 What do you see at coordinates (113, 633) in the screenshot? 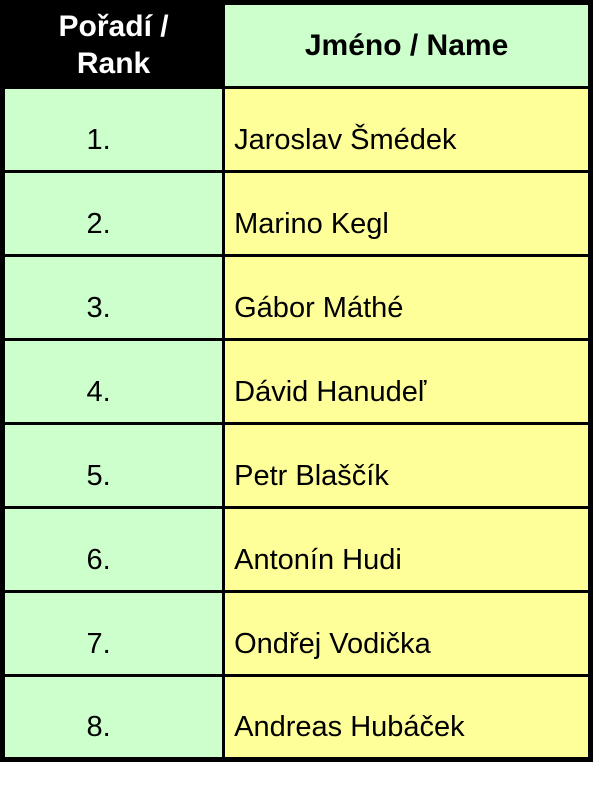
I see `rank-cell: 7.` at bounding box center [113, 633].